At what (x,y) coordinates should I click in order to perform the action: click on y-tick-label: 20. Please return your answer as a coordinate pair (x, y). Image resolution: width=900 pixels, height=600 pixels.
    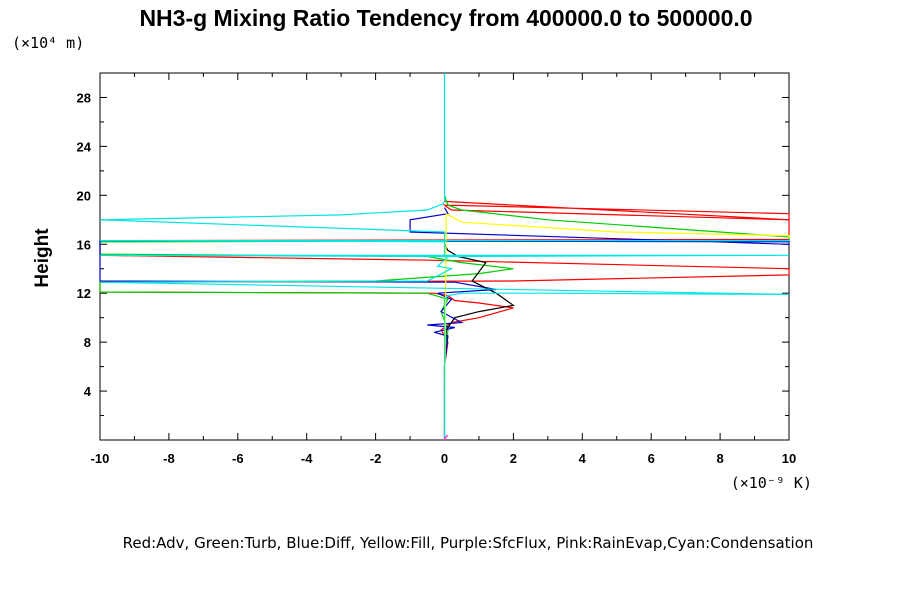
    Looking at the image, I should click on (84, 195).